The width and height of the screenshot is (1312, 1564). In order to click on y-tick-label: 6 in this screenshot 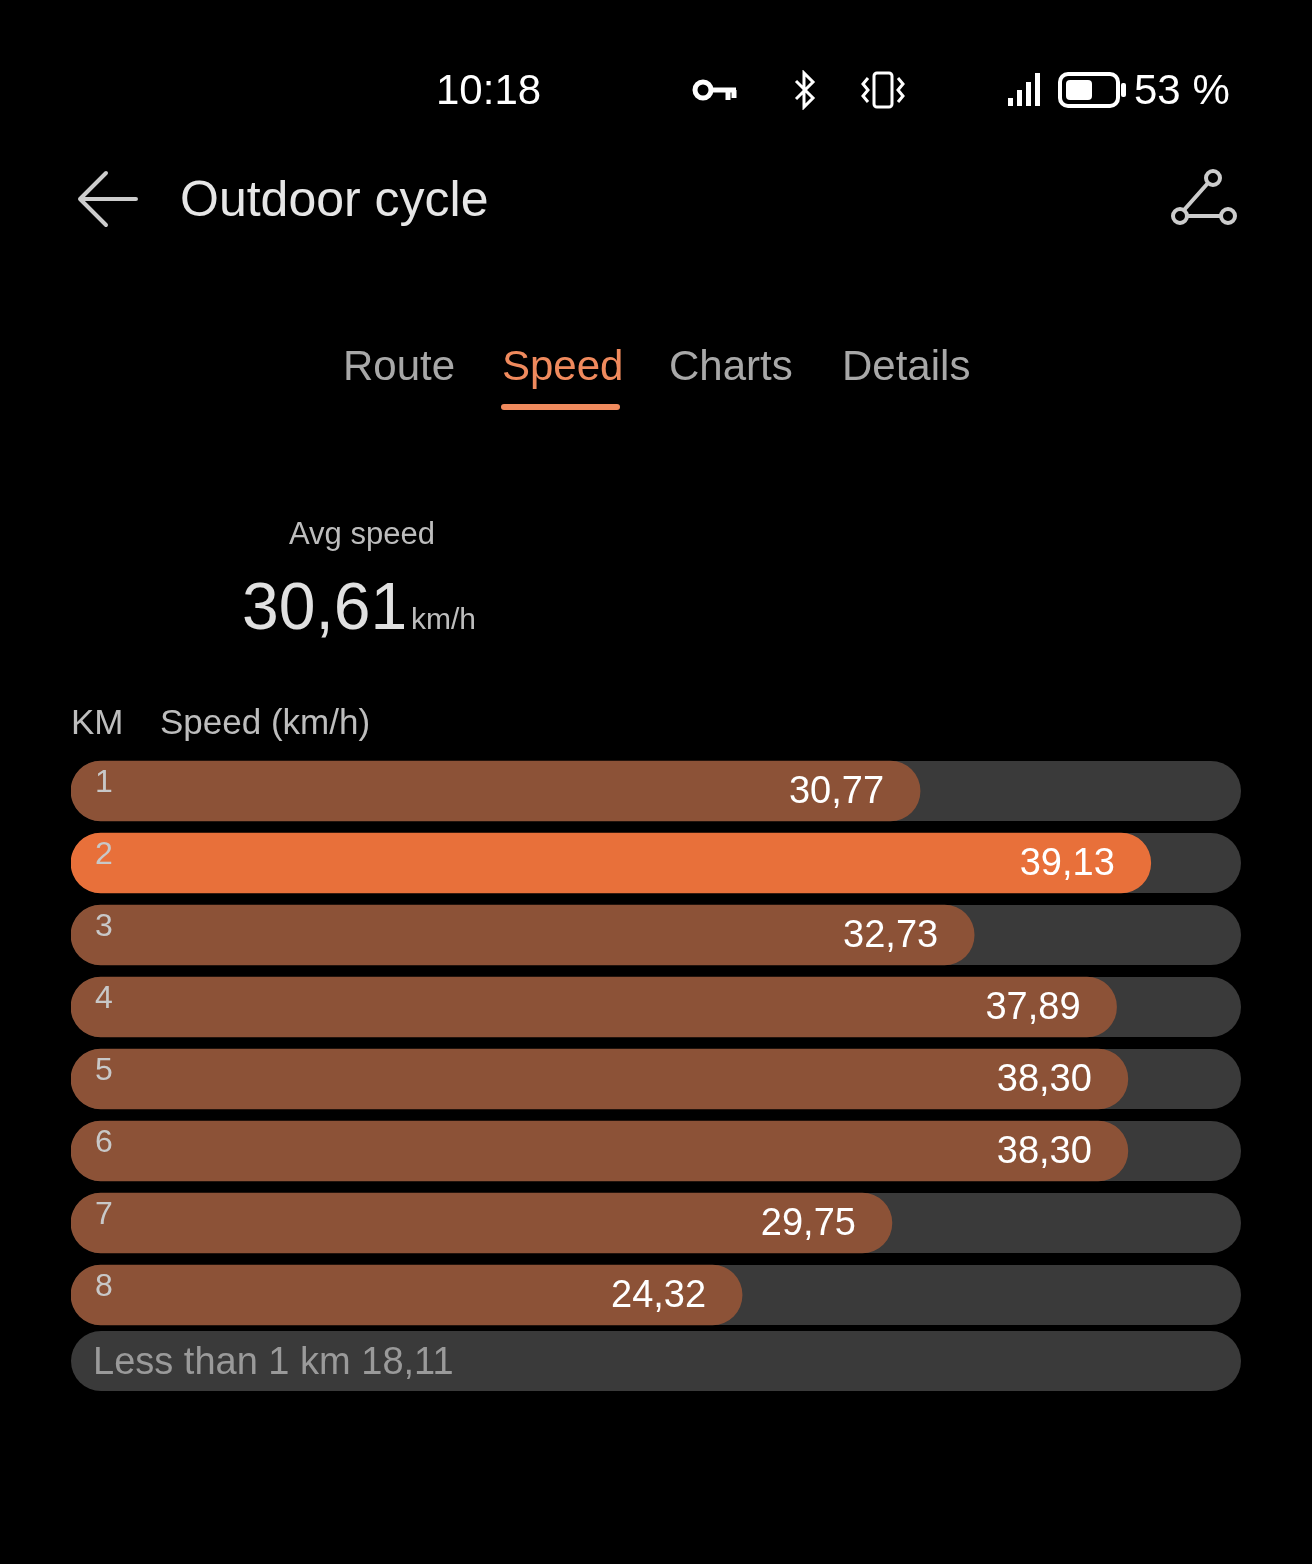, I will do `click(104, 1140)`.